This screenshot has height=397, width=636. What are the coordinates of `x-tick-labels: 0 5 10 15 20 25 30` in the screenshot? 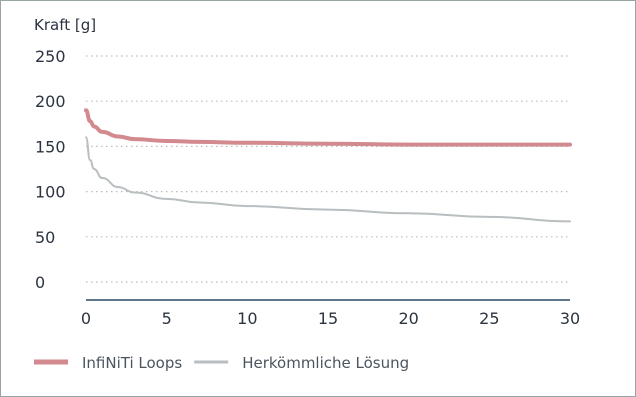 It's located at (330, 318).